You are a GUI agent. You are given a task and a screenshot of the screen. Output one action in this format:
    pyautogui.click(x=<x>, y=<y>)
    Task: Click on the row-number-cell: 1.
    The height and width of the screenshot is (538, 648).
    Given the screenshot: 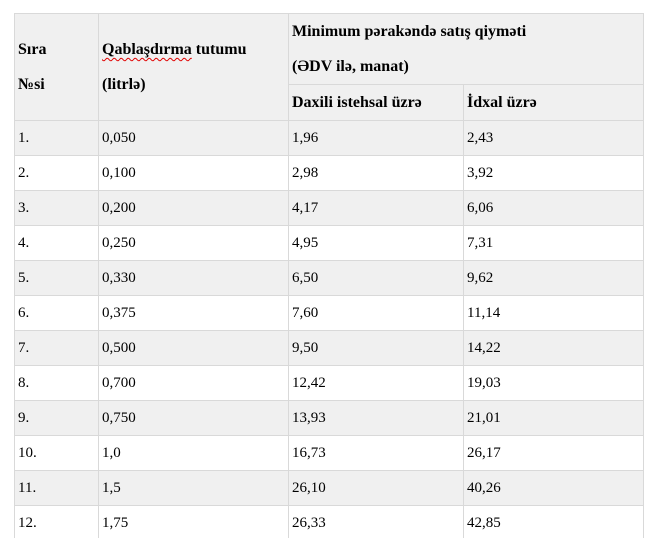 What is the action you would take?
    pyautogui.click(x=56, y=138)
    